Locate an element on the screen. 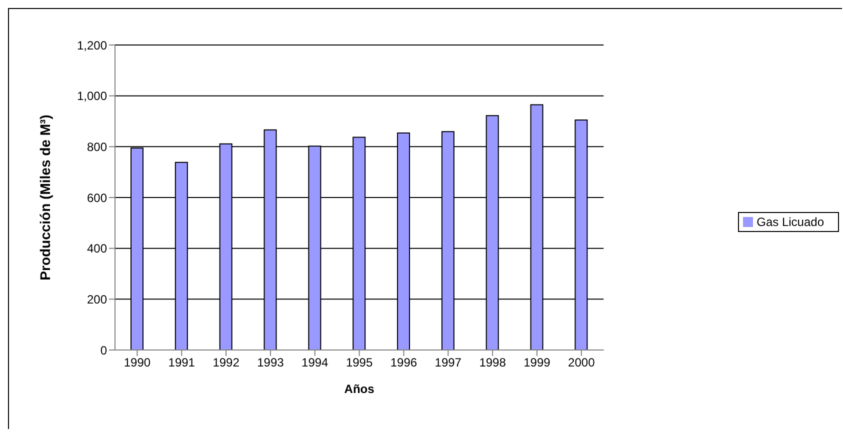 The image size is (843, 435). y-axis-title: Producción (Miles de M³) is located at coordinates (44, 197).